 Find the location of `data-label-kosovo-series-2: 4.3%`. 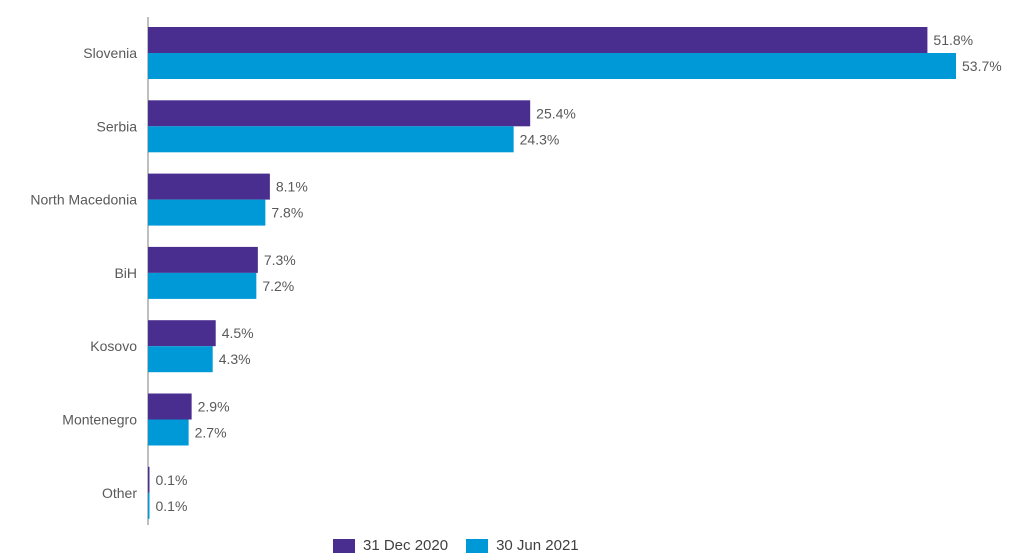

data-label-kosovo-series-2: 4.3% is located at coordinates (235, 359).